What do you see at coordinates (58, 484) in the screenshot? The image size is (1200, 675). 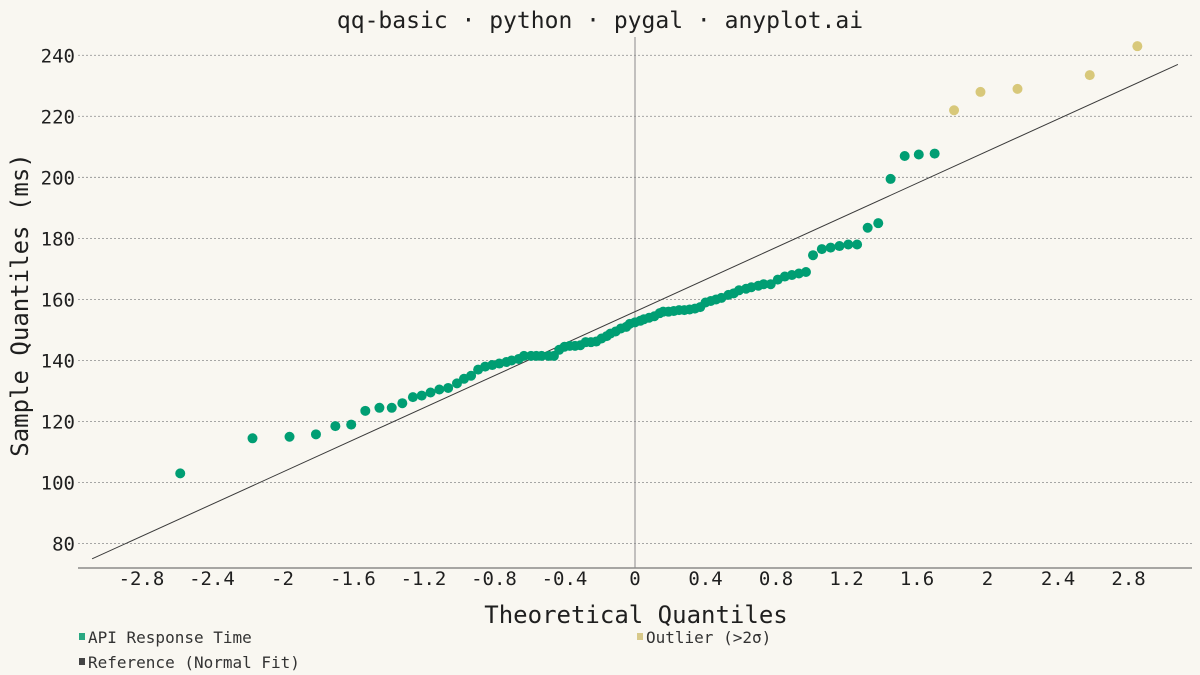 I see `y-tick-label: 100` at bounding box center [58, 484].